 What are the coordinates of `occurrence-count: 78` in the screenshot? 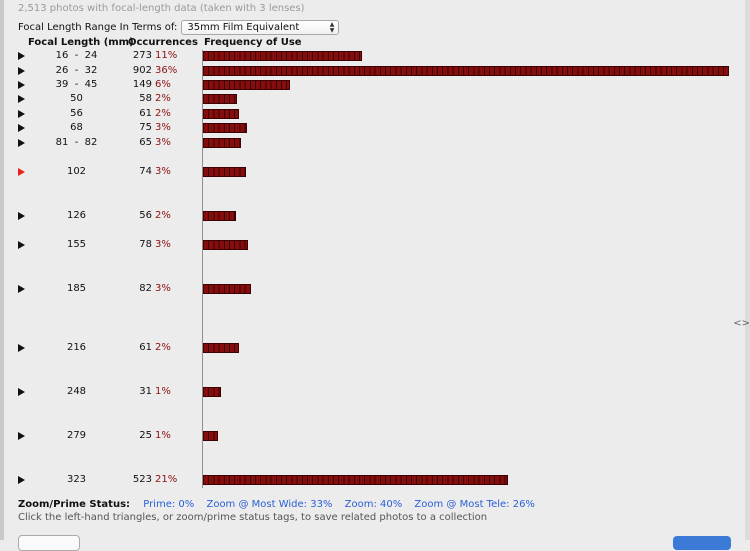 It's located at (145, 244).